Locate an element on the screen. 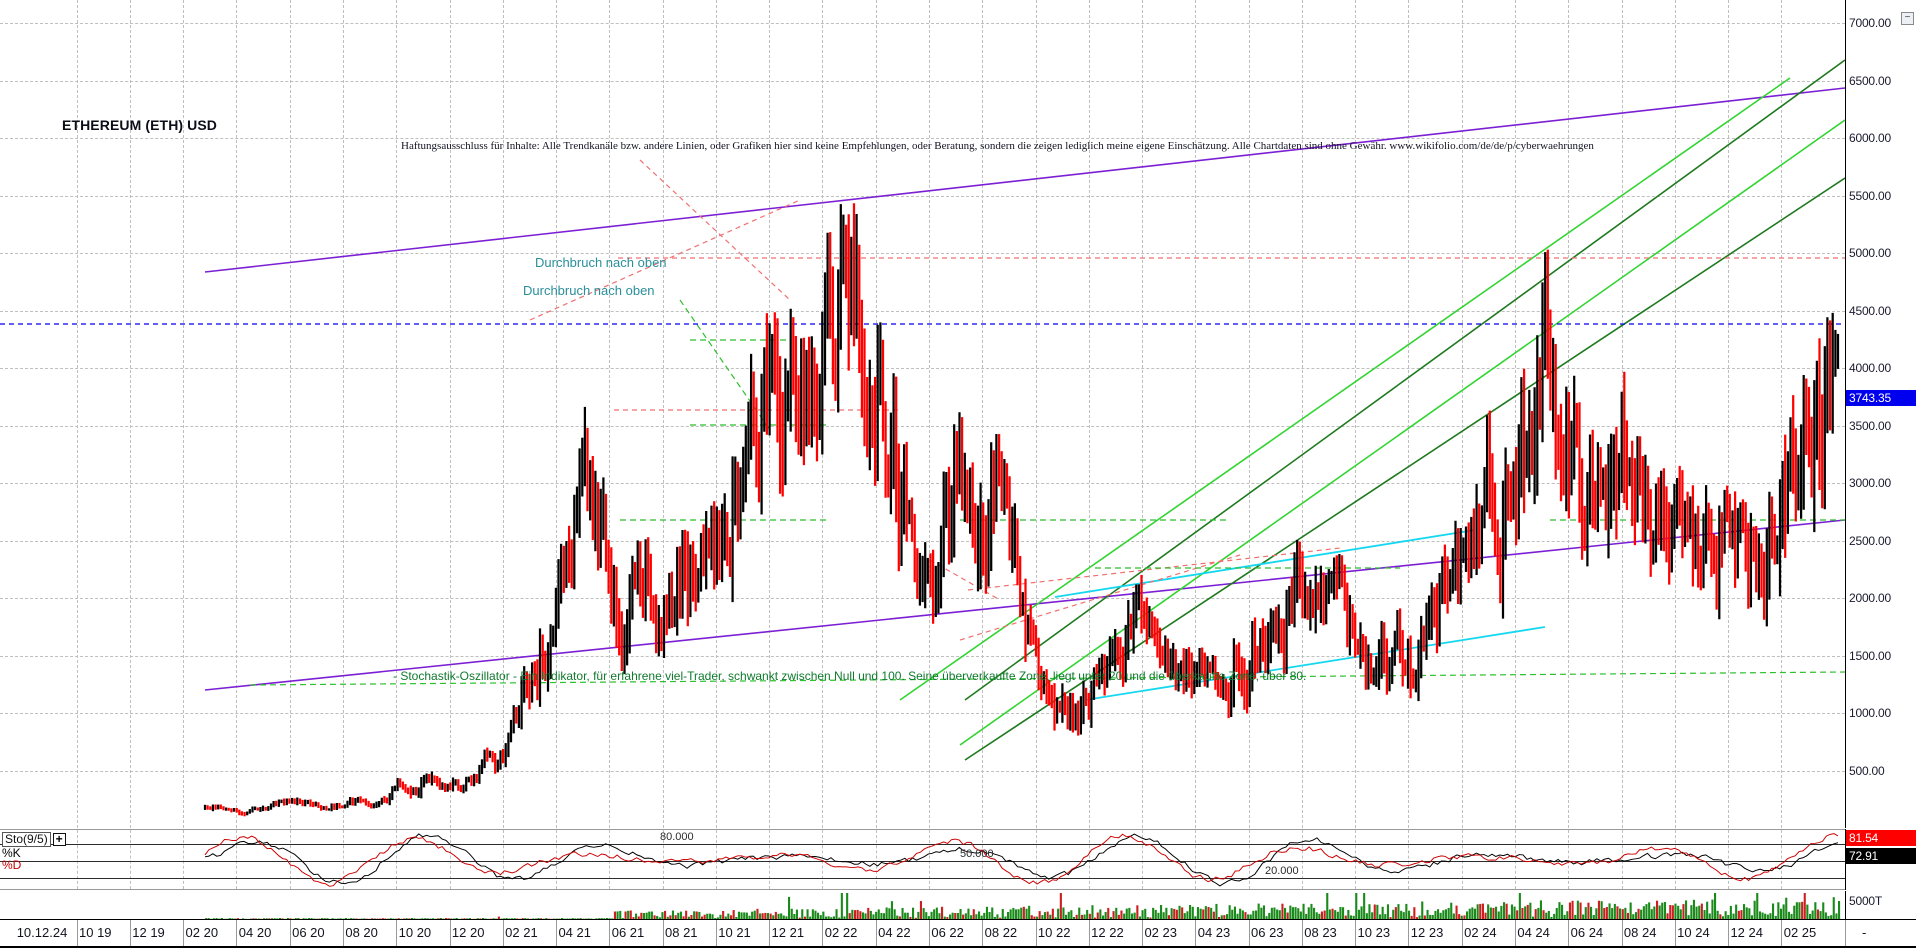  minimize-icon: − is located at coordinates (1907, 18).